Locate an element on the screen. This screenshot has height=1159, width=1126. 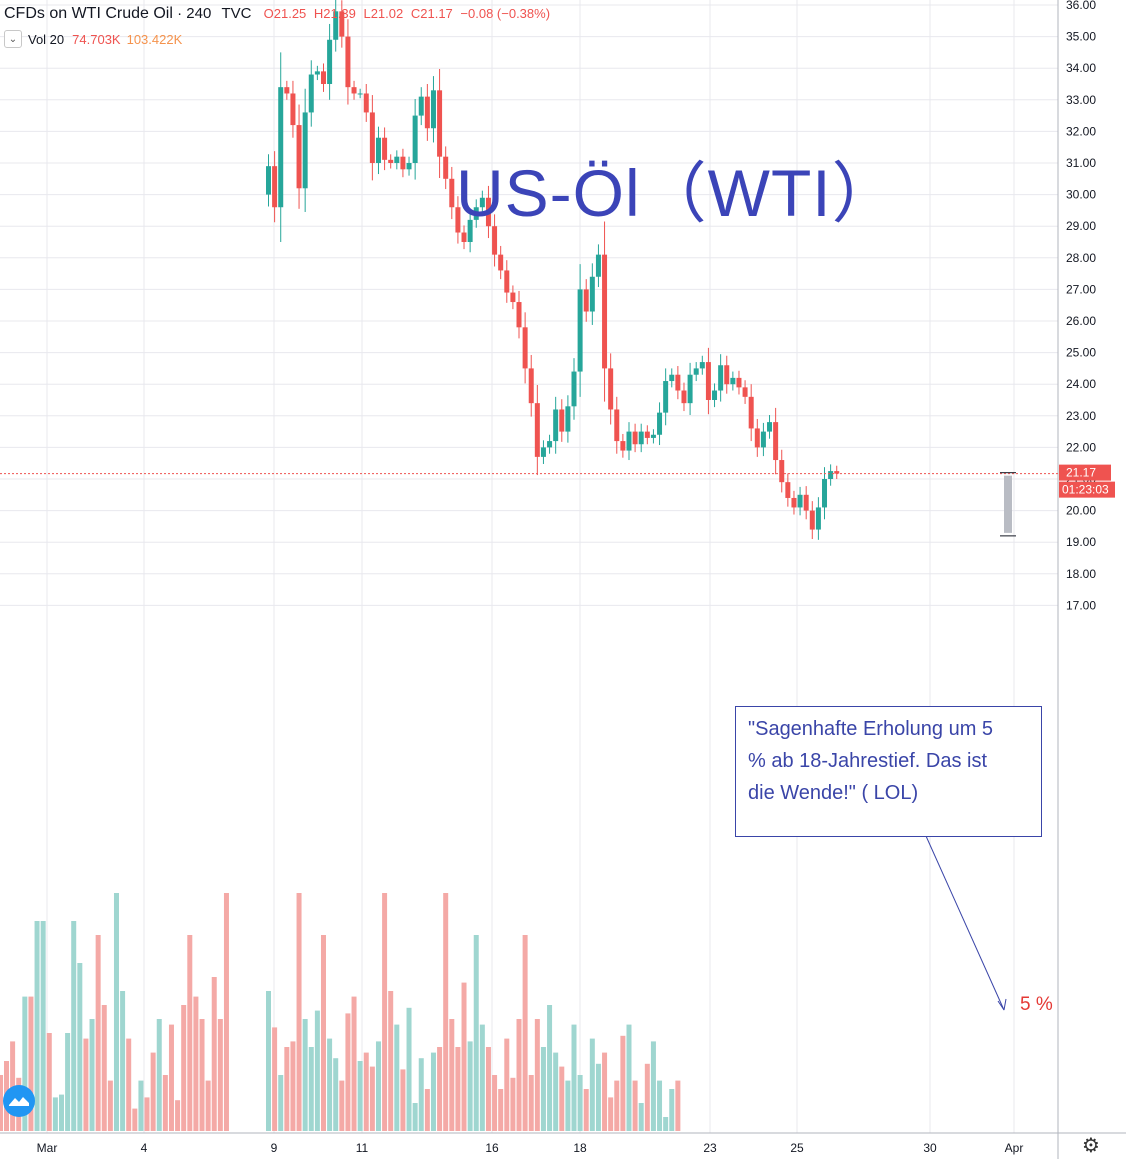
interval-label: 240 is located at coordinates (199, 13).